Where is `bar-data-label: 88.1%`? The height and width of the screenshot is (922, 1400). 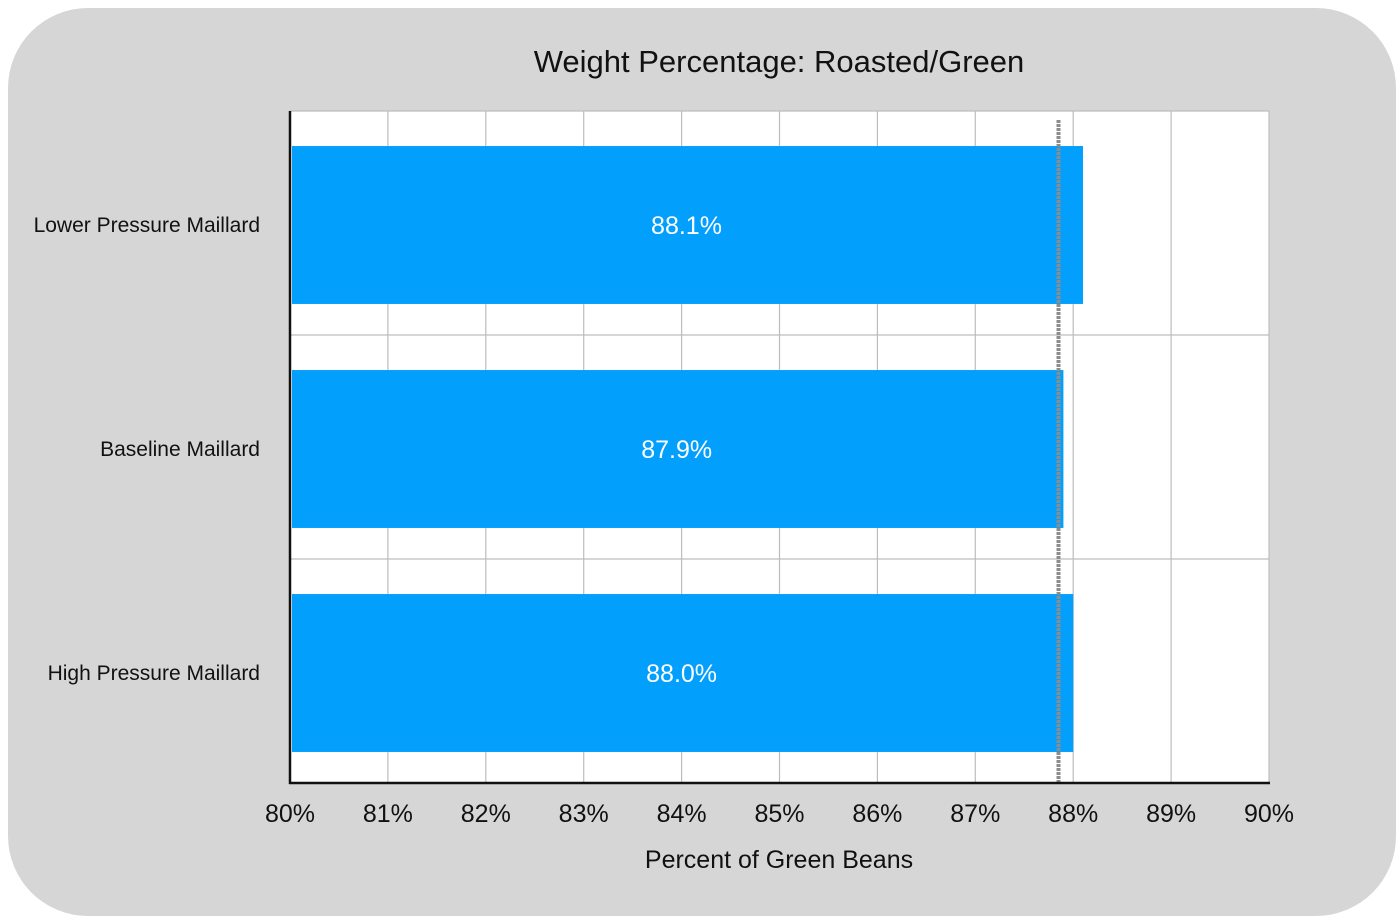 bar-data-label: 88.1% is located at coordinates (686, 226).